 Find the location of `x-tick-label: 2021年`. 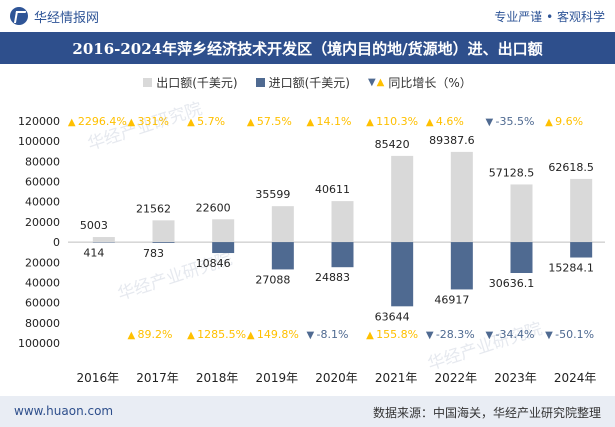

x-tick-label: 2021年 is located at coordinates (396, 378).